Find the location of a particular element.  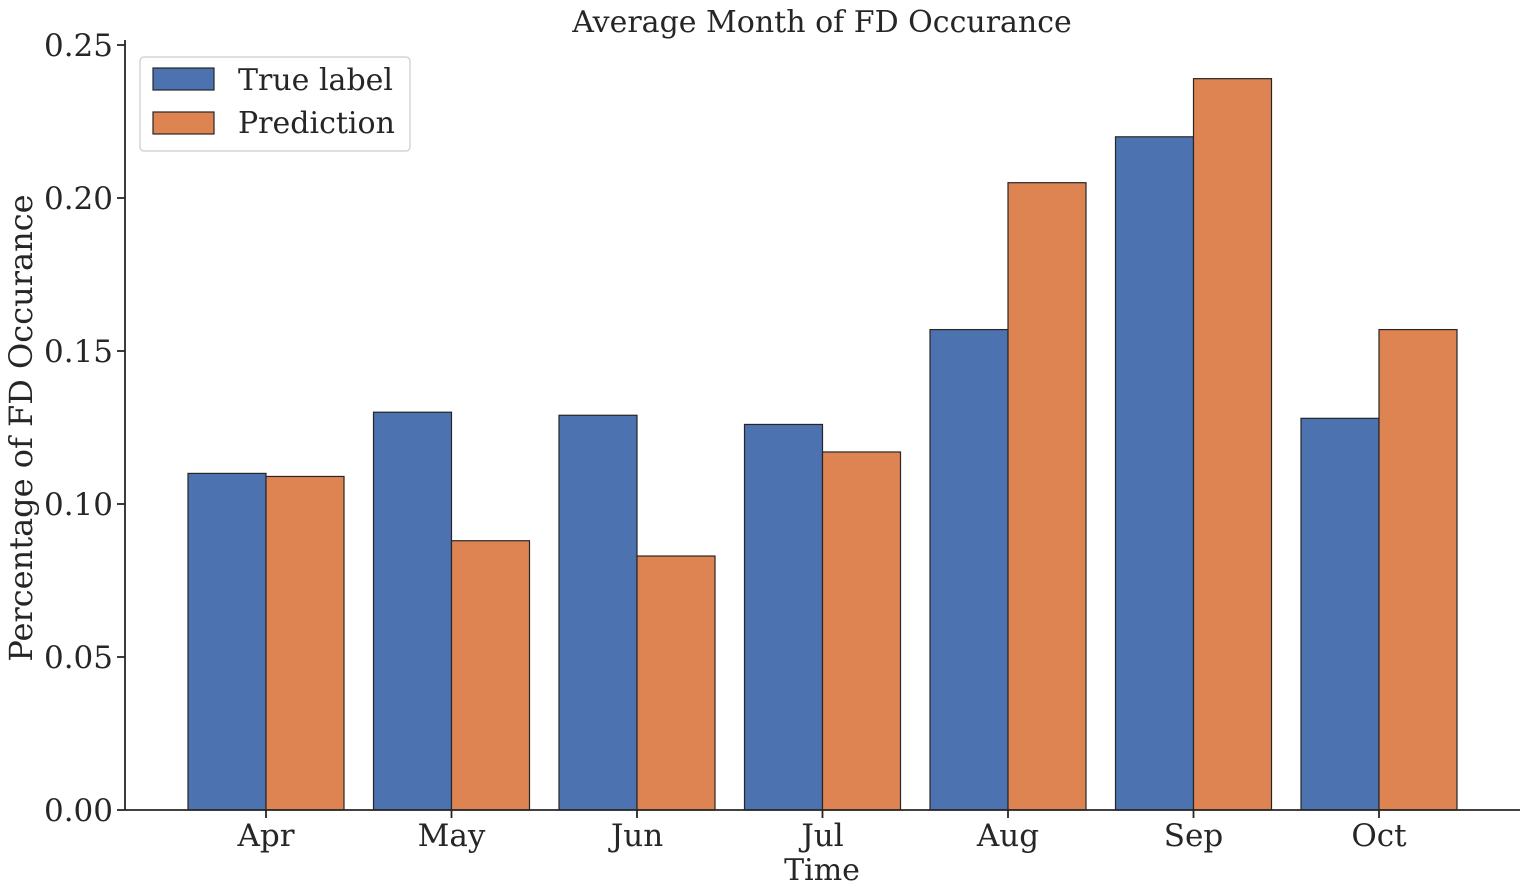

bar-jun-prediction is located at coordinates (676, 683).